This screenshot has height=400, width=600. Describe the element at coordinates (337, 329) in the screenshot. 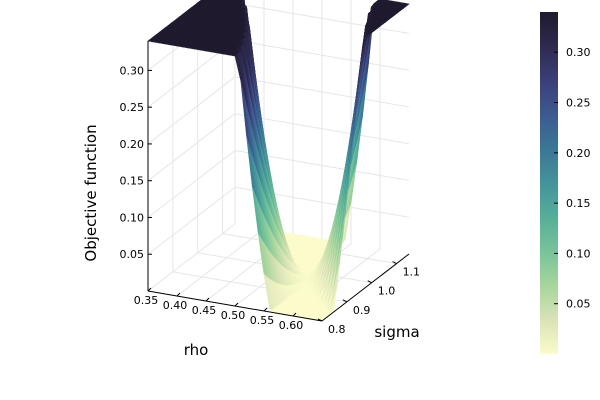

I see `y-tick-label: 0.8` at that location.